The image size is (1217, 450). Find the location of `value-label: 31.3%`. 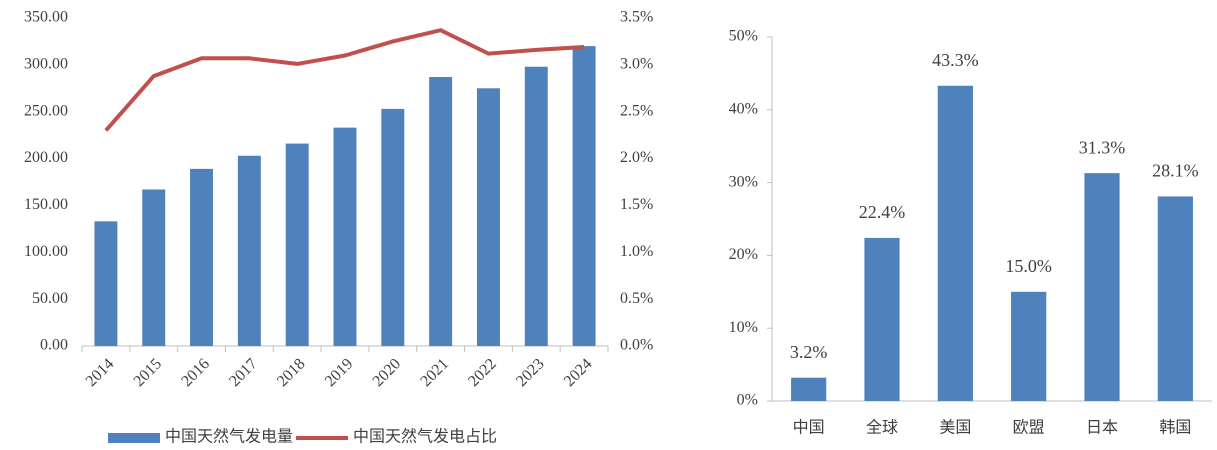

value-label: 31.3% is located at coordinates (1102, 147).